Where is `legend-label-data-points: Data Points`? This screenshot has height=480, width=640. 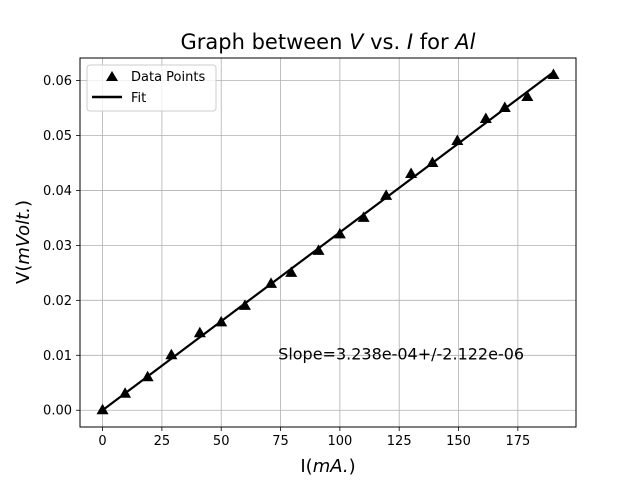
legend-label-data-points: Data Points is located at coordinates (168, 77).